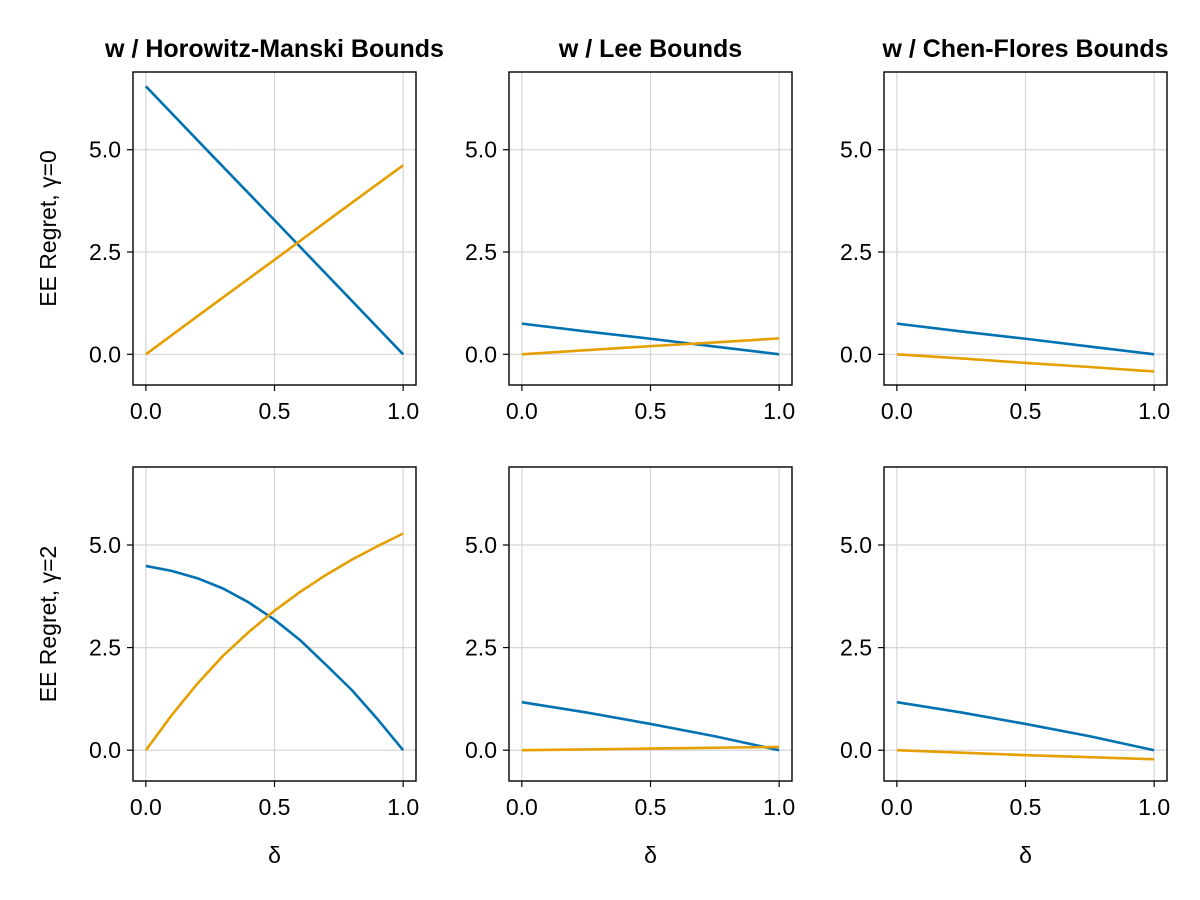  I want to click on panel-5: 0.0 0.5 1.0 0.0 2.5 5.0 δ, so click(630, 667).